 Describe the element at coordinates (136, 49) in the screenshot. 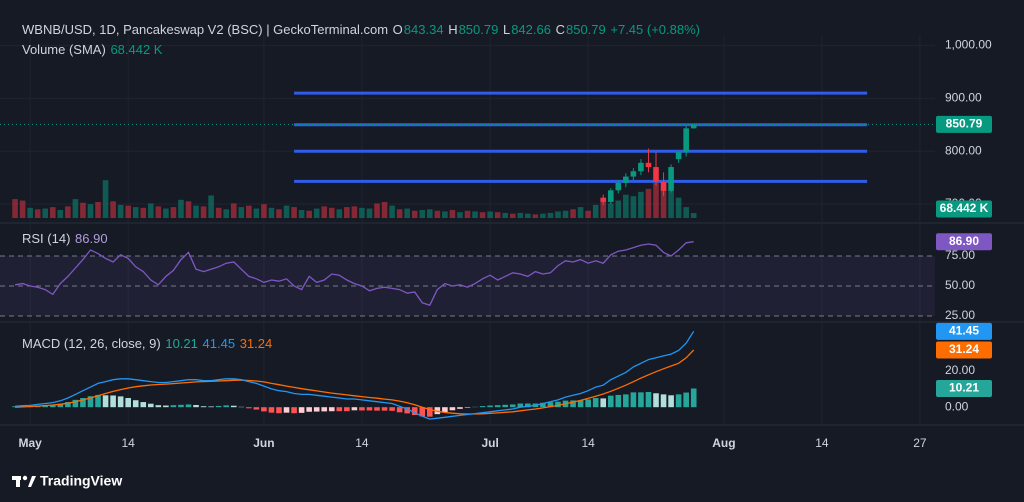

I see `volume-value: 68.442 K` at that location.